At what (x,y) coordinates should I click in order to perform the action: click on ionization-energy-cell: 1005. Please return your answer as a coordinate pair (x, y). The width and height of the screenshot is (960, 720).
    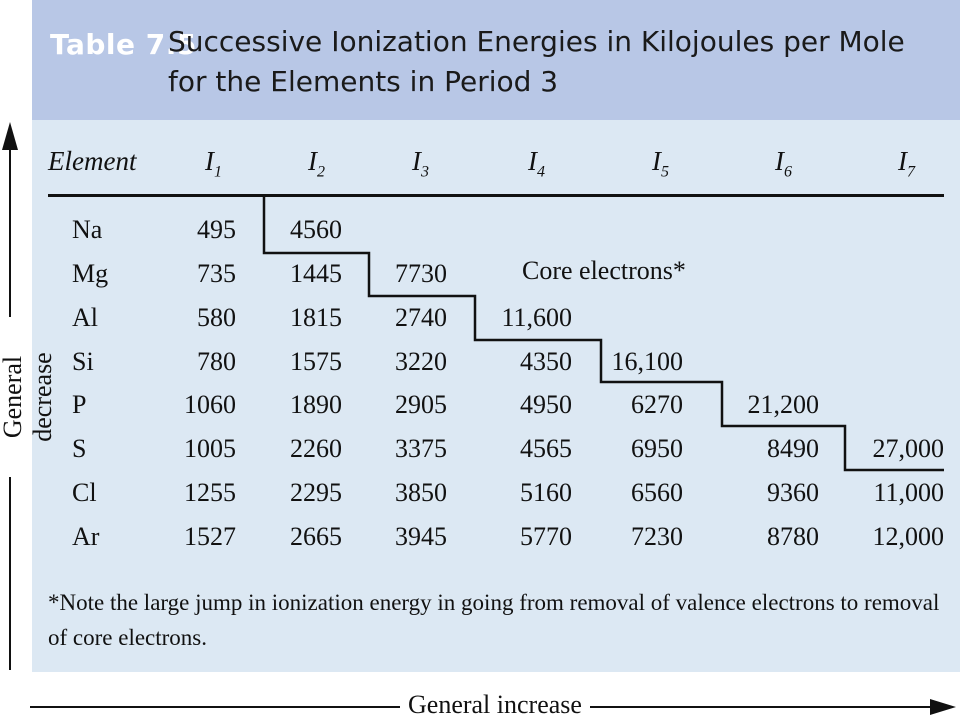
    Looking at the image, I should click on (210, 448).